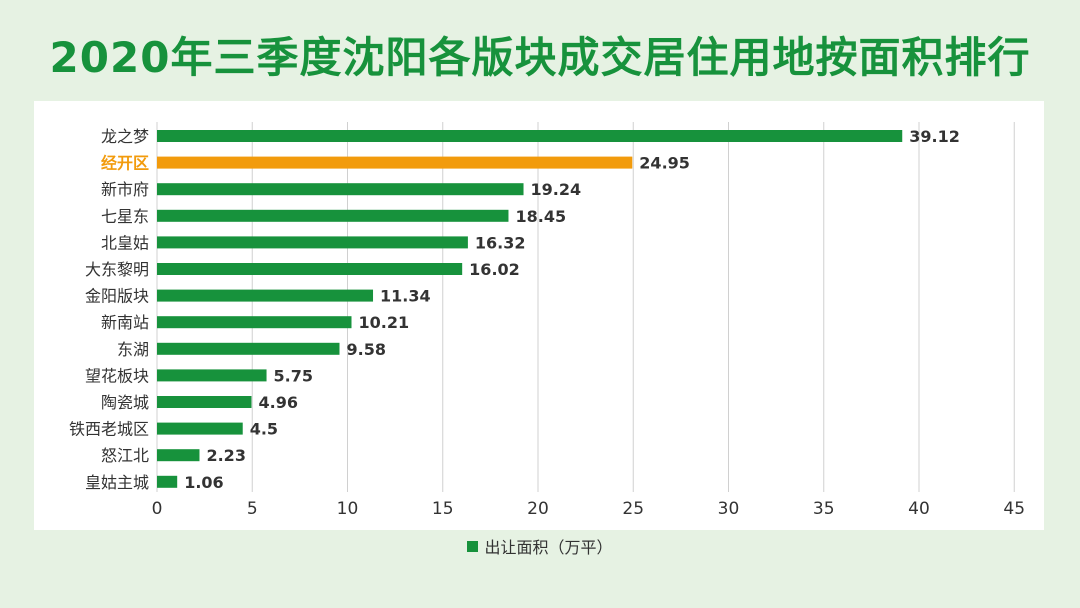 The height and width of the screenshot is (608, 1080). Describe the element at coordinates (556, 189) in the screenshot. I see `value-label: 19.24` at that location.